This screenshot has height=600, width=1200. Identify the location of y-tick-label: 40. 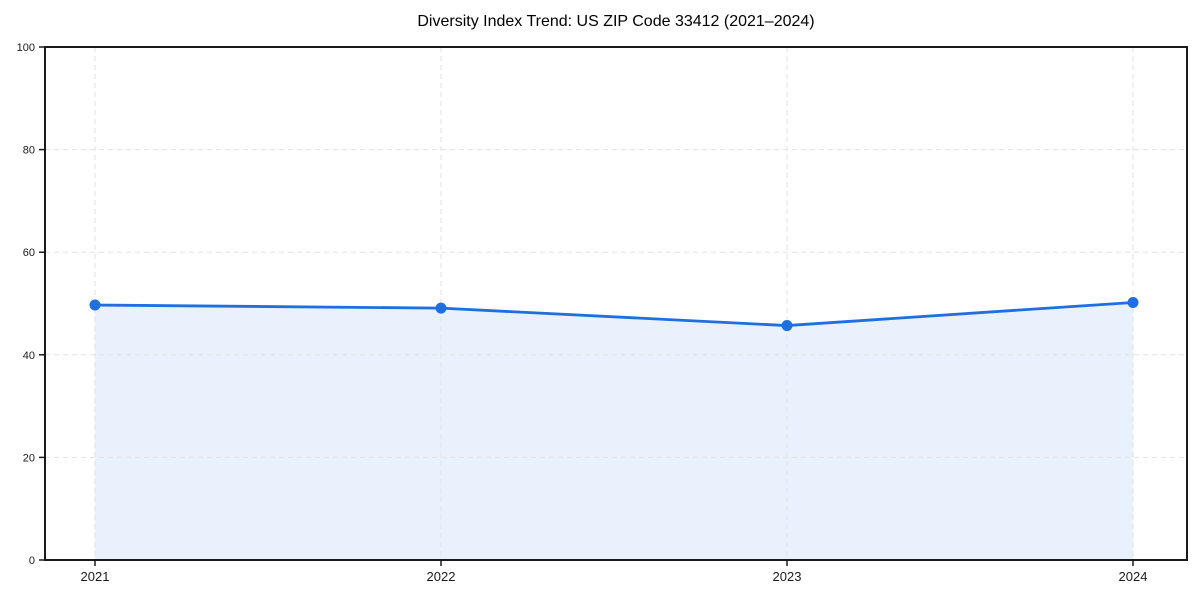
(29, 356).